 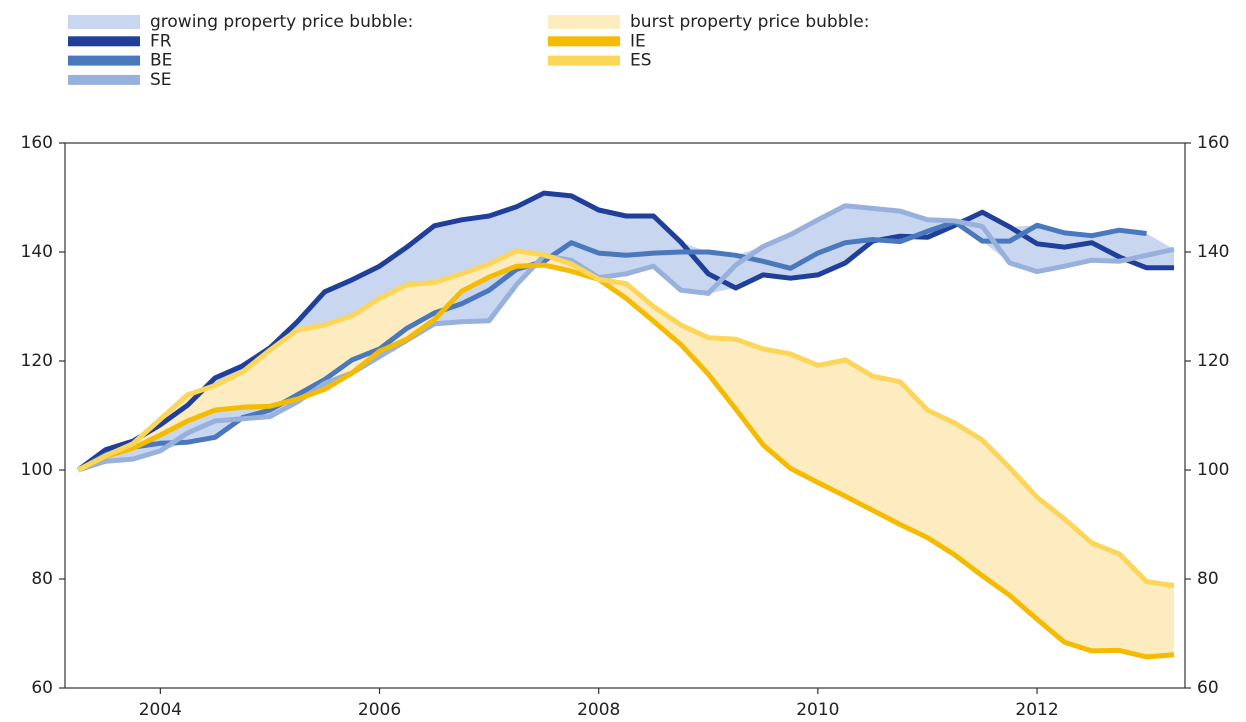 I want to click on y-tick-label: 80, so click(x=42, y=579).